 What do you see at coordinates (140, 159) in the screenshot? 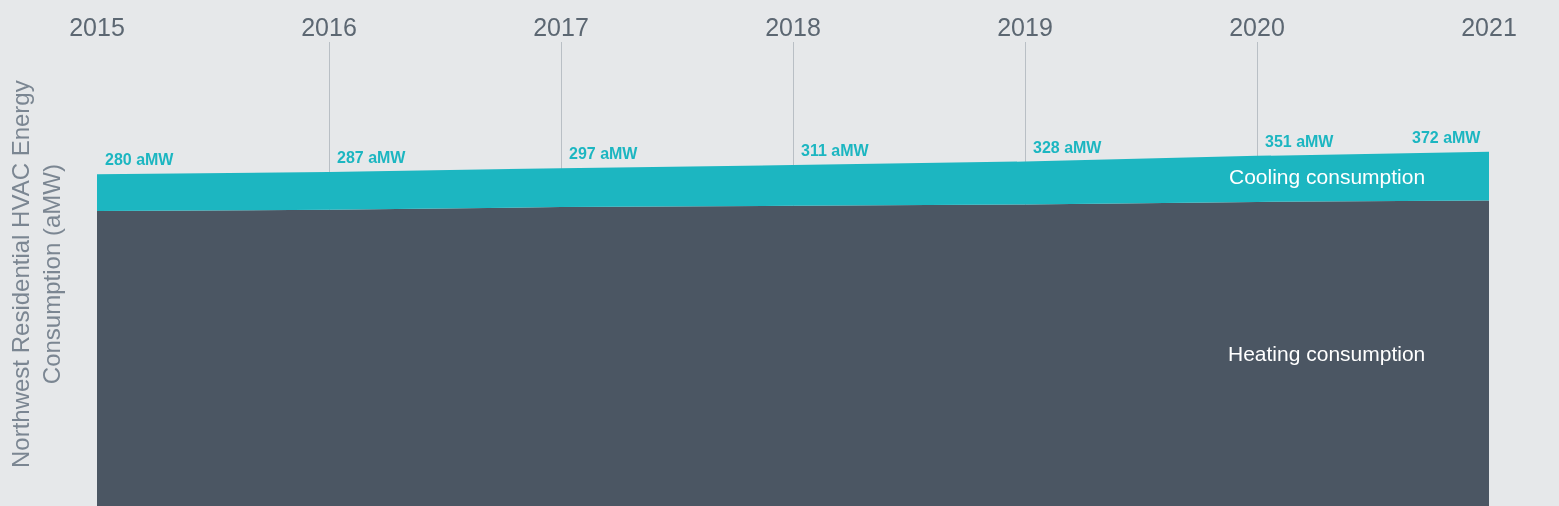
I see `data-label: 280 aMW` at bounding box center [140, 159].